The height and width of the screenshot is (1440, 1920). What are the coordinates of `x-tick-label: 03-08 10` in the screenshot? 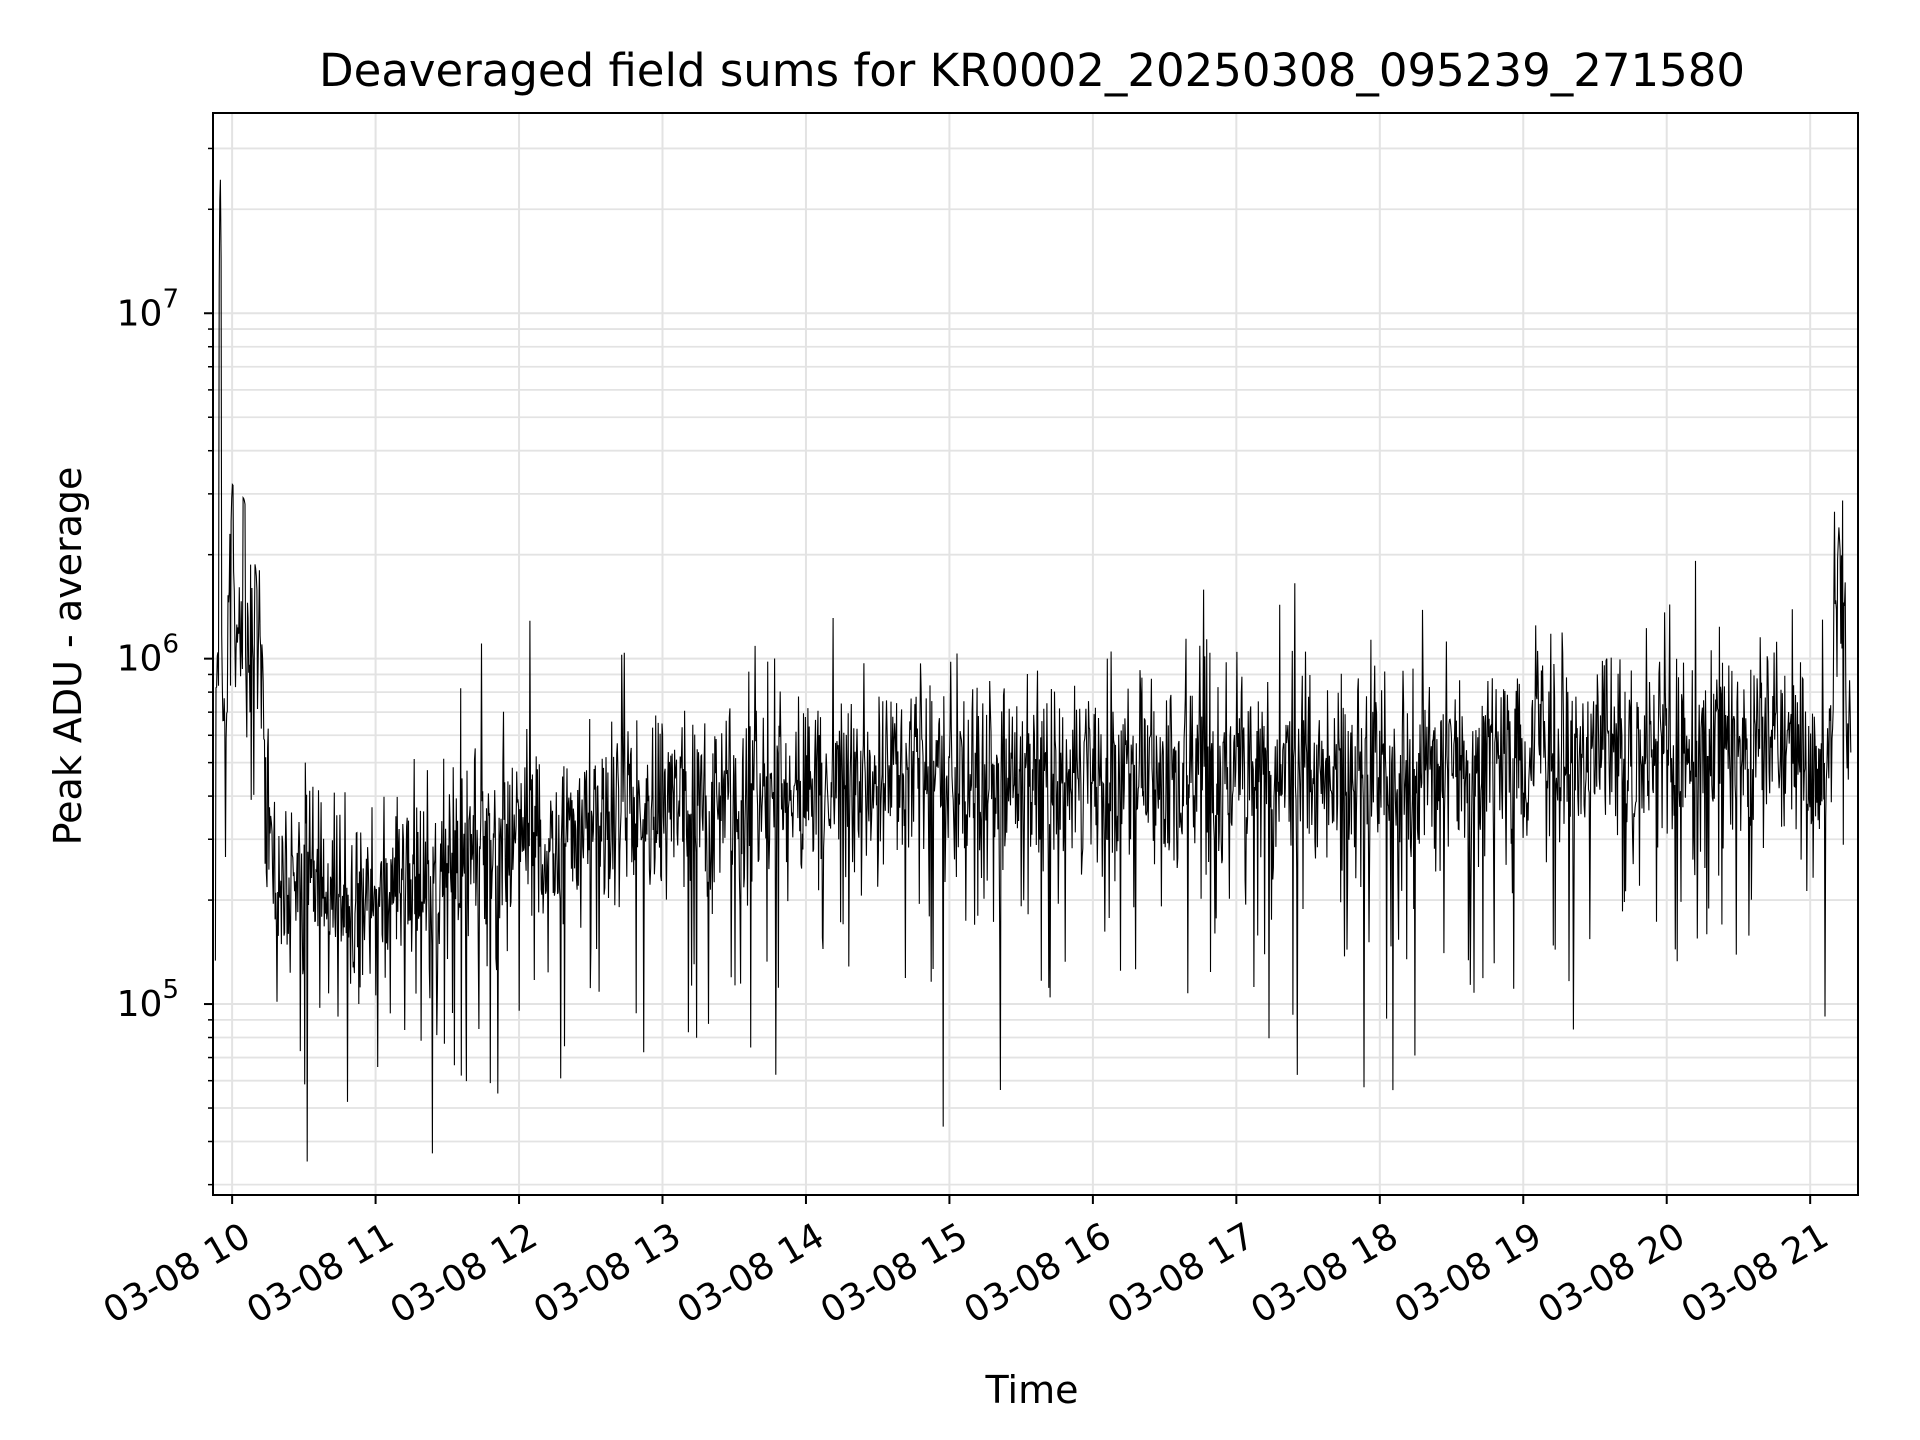 It's located at (177, 1273).